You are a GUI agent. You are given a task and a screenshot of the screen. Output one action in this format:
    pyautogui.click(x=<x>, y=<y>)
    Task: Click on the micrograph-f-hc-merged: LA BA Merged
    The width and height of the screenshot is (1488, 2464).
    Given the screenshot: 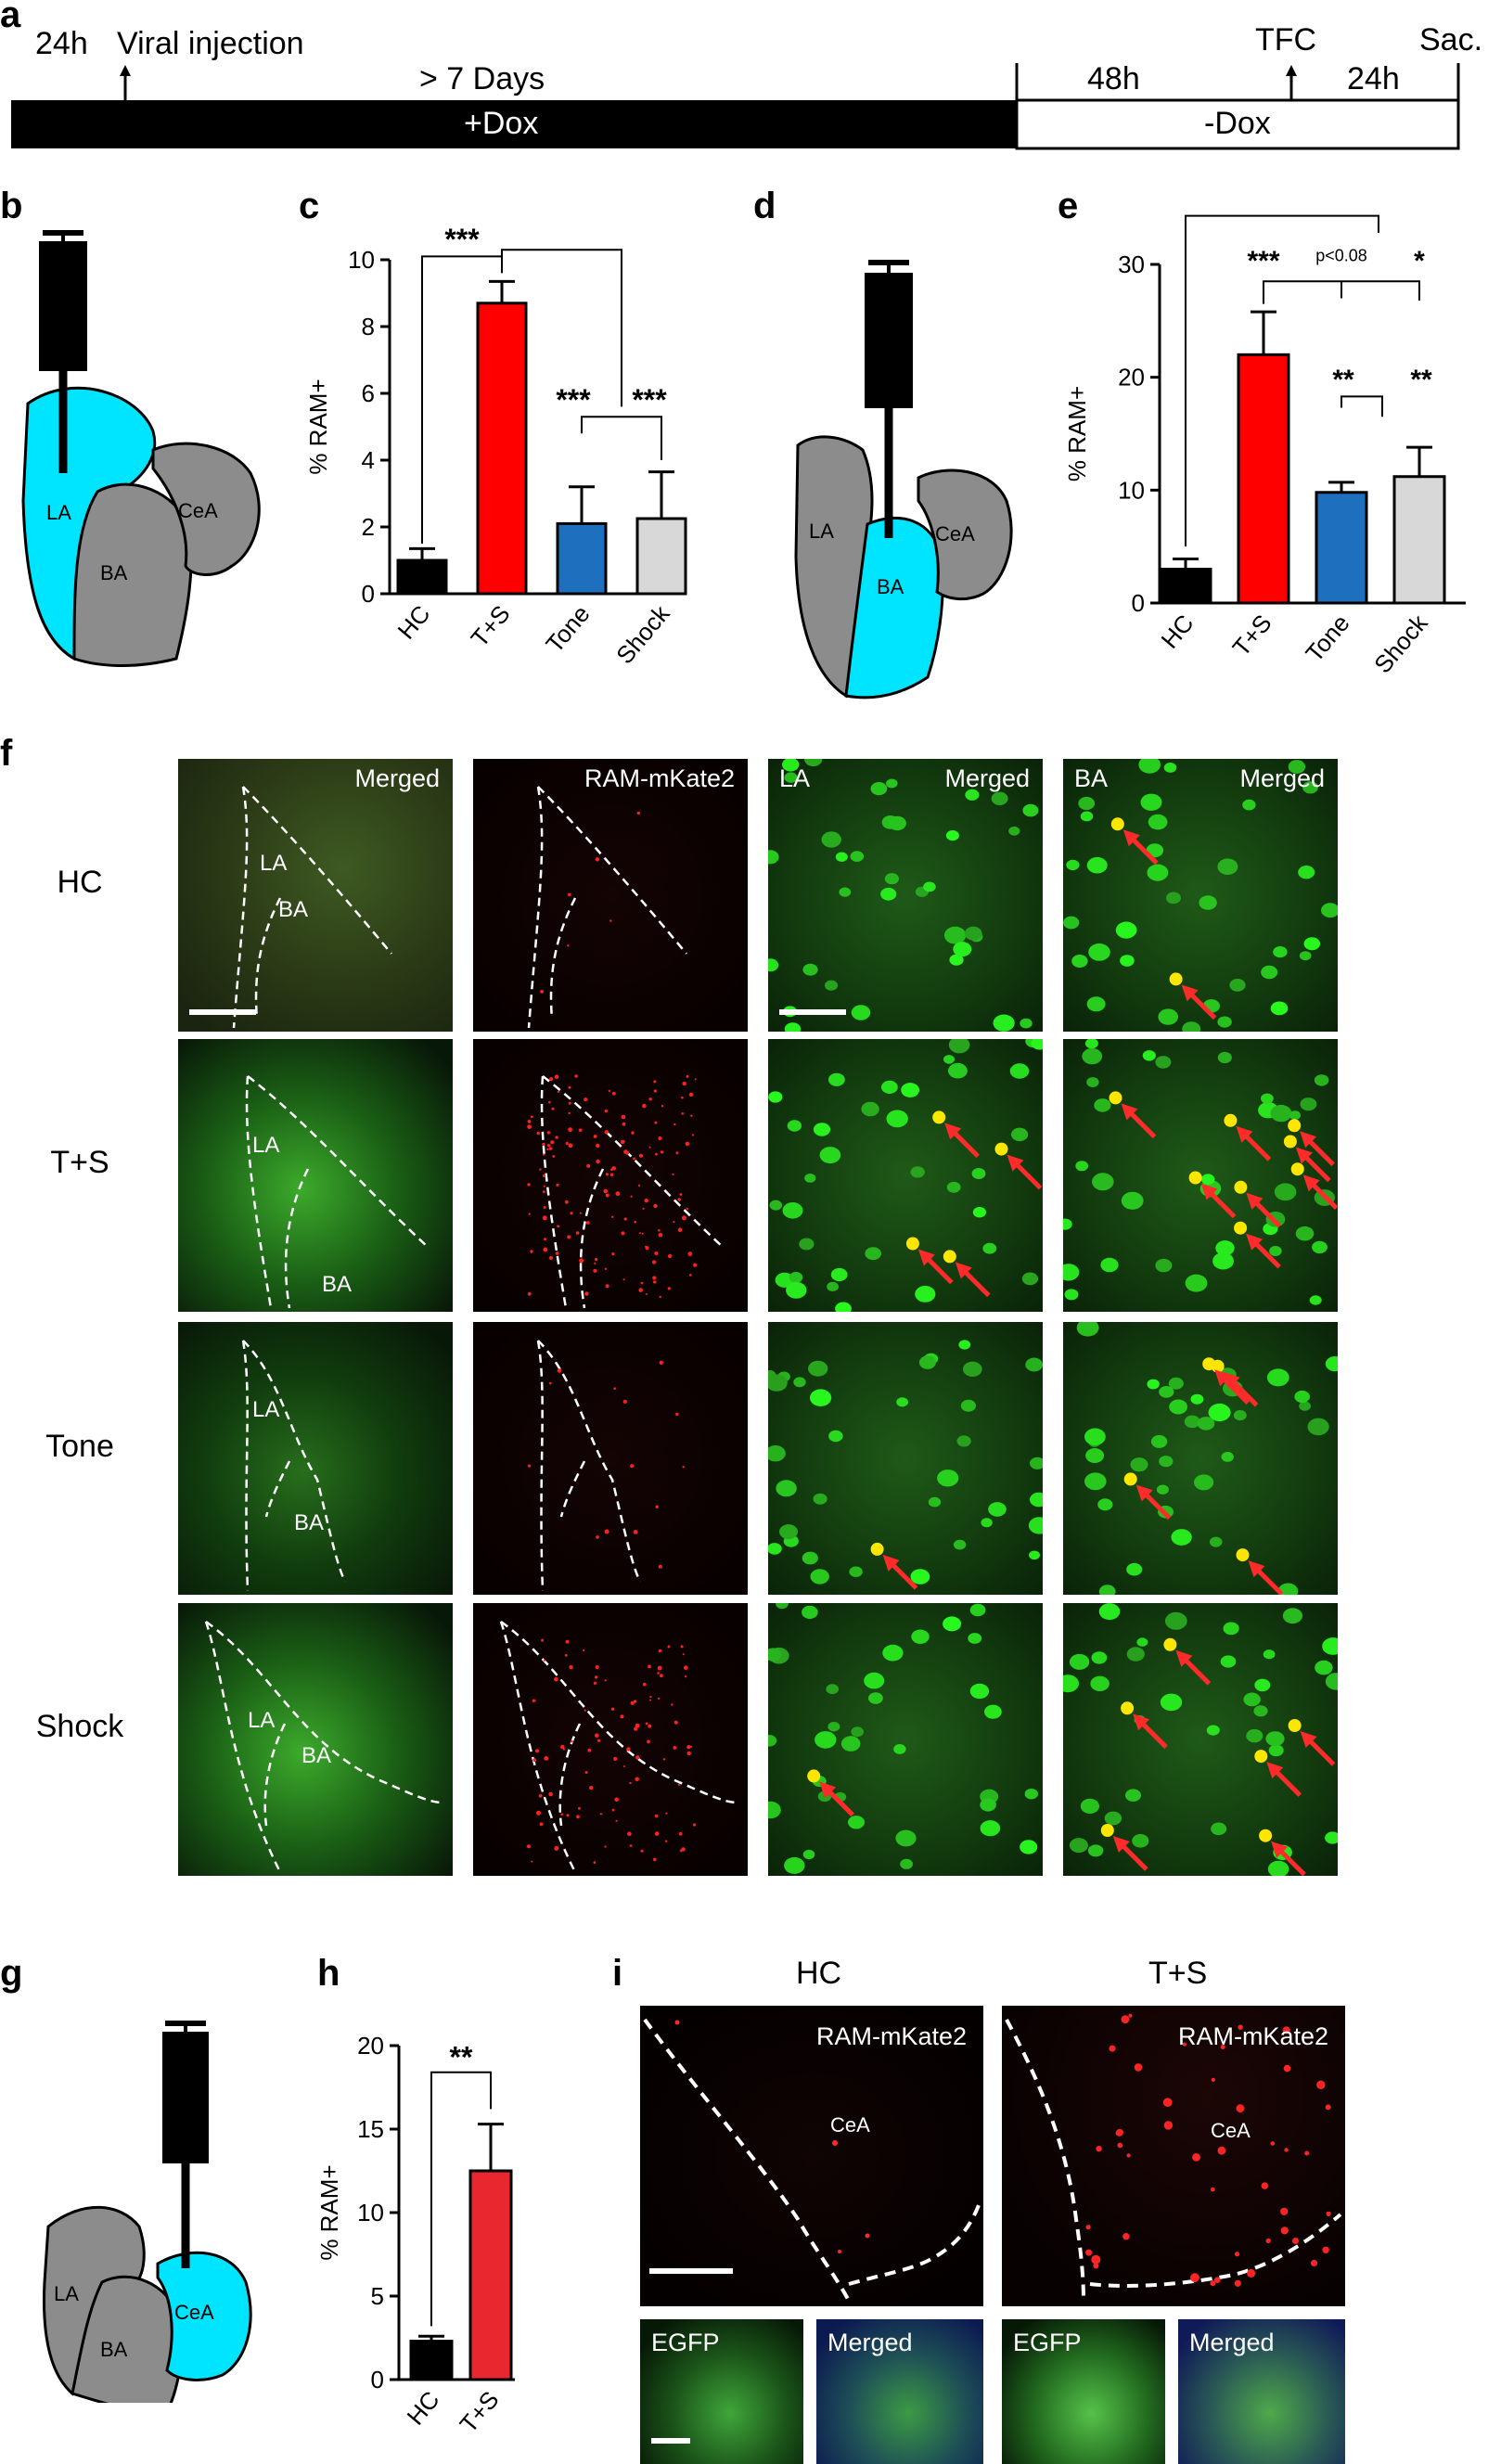 What is the action you would take?
    pyautogui.click(x=315, y=895)
    